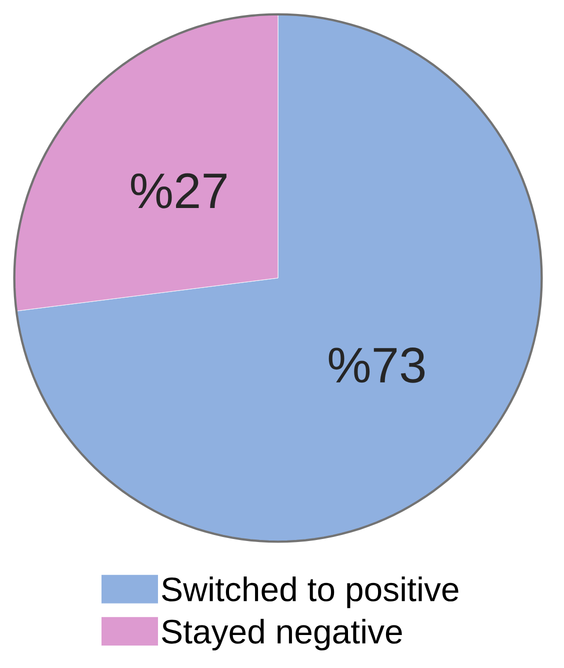 Image resolution: width=564 pixels, height=668 pixels. Describe the element at coordinates (282, 634) in the screenshot. I see `legend-label: Stayed negative` at that location.